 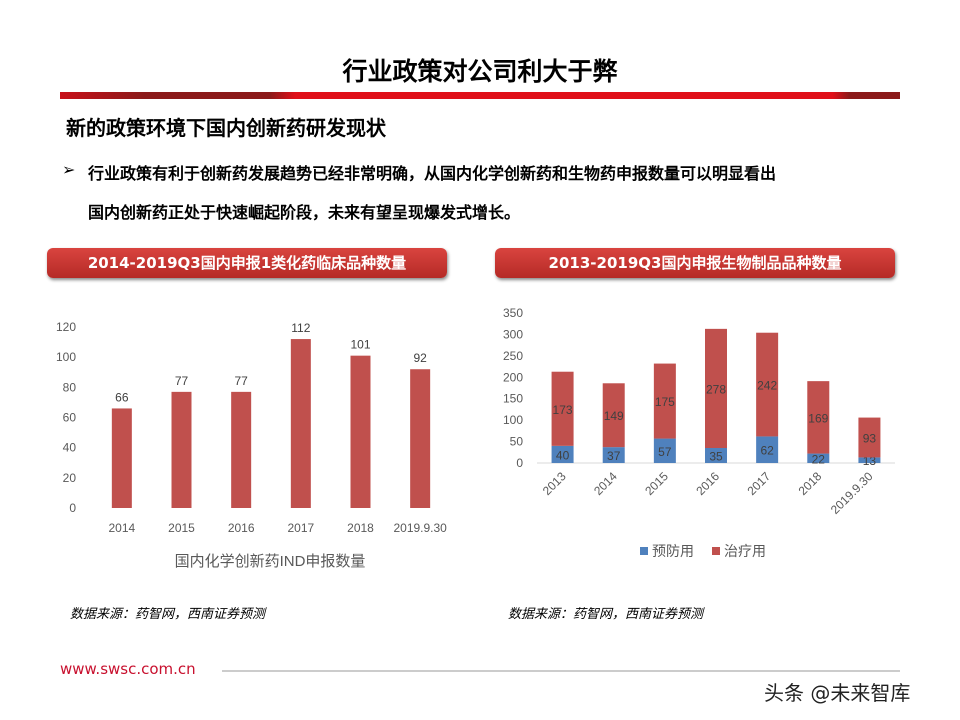 I want to click on y-tick-label: 200, so click(x=513, y=377).